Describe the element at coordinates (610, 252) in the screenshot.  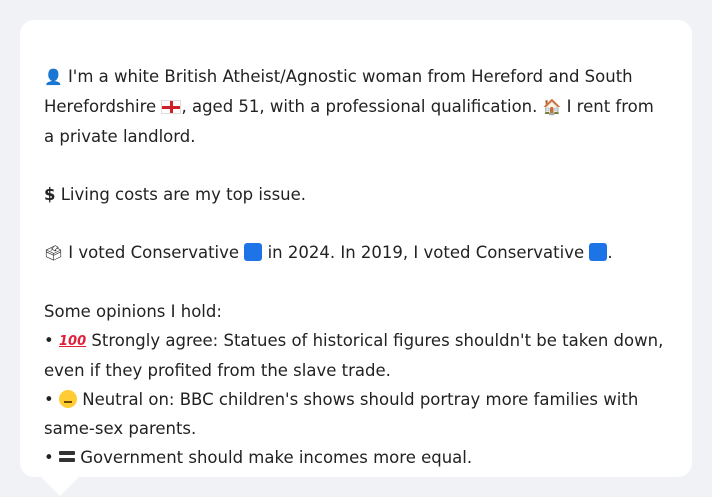
I see `vote-text-c: .` at that location.